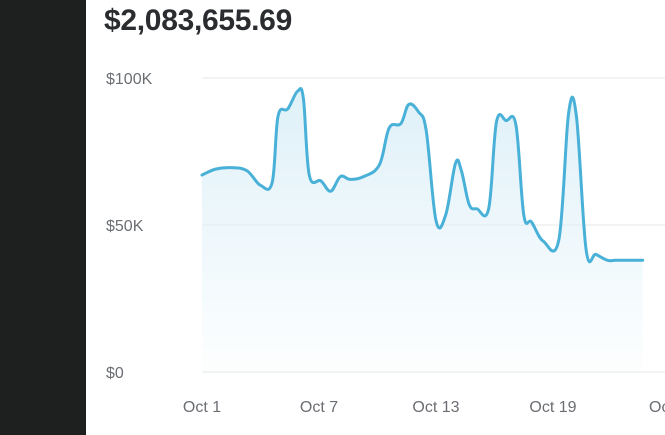 The width and height of the screenshot is (665, 435). I want to click on y-tick-label: $0, so click(115, 373).